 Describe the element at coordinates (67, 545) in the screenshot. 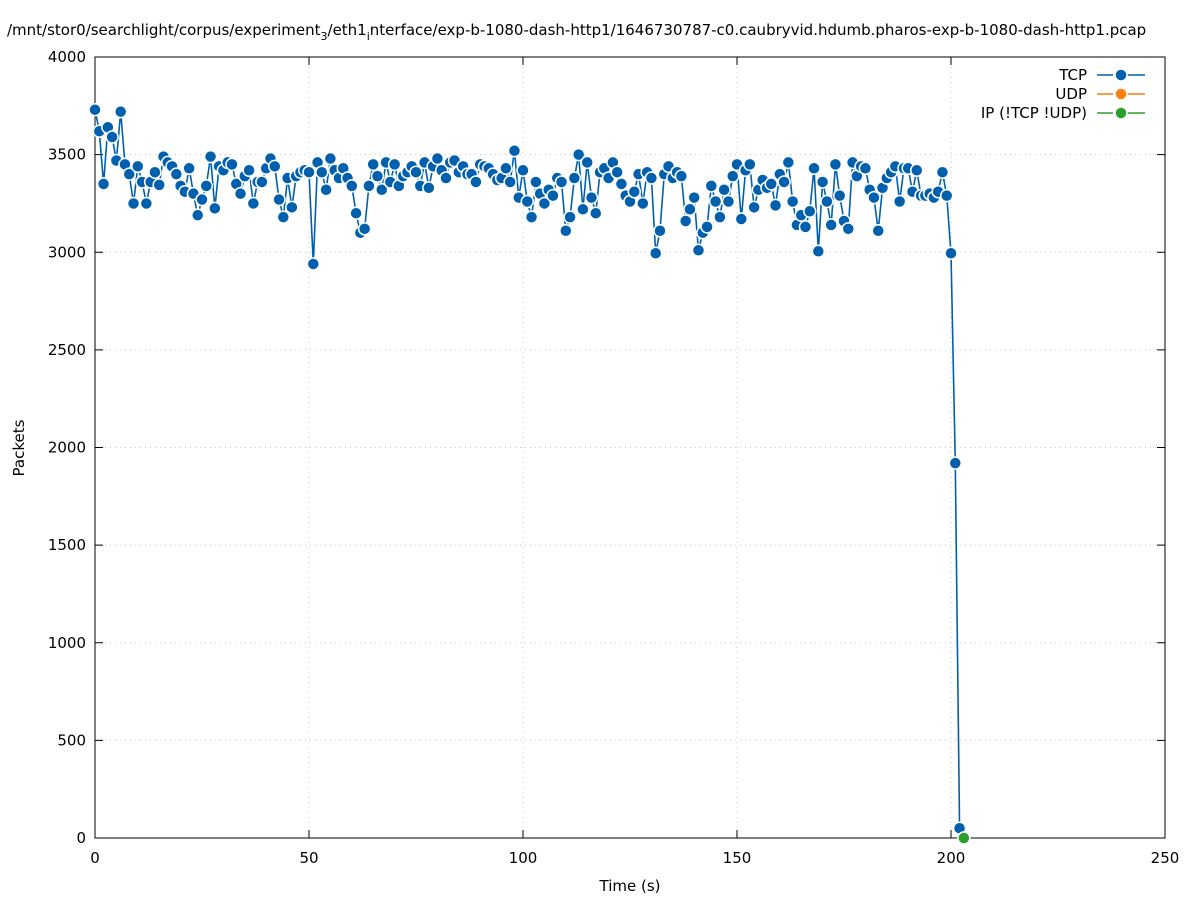

I see `y-tick-label: 1500` at that location.